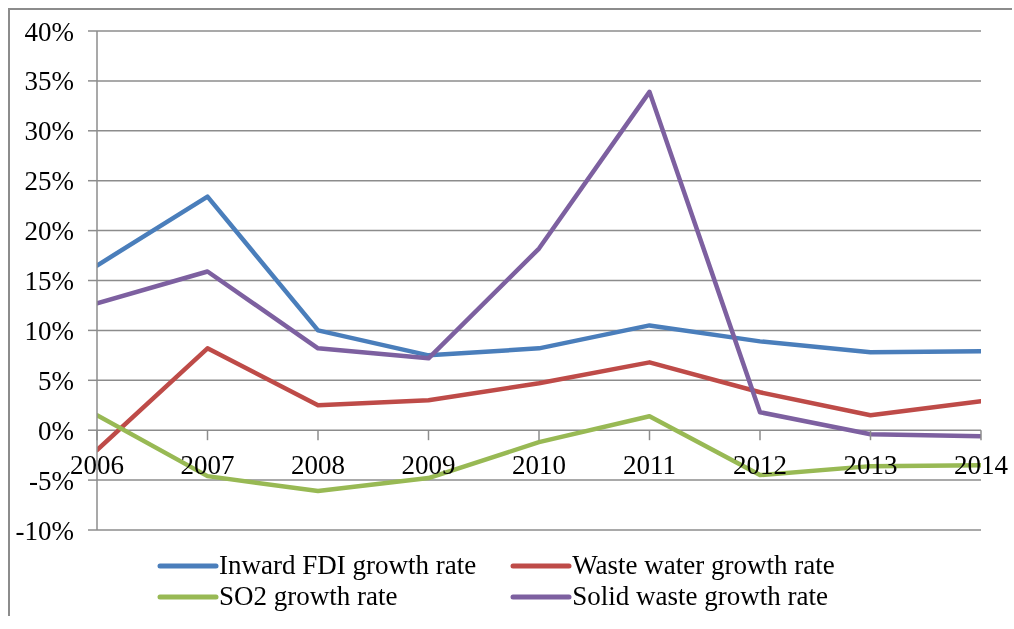  I want to click on legend-label: Waste water growth rate, so click(703, 565).